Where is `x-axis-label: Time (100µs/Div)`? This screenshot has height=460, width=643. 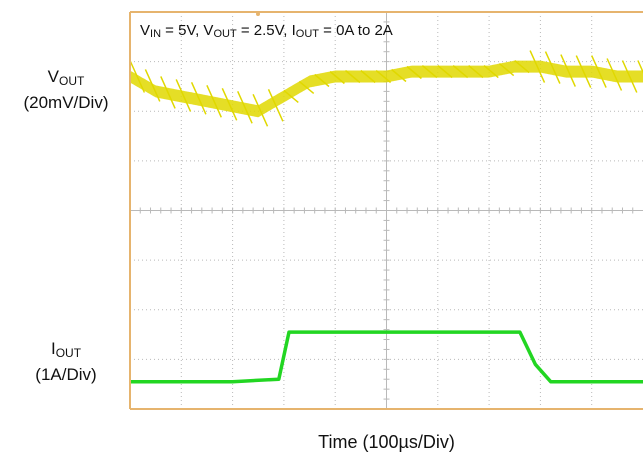
x-axis-label: Time (100µs/Div) is located at coordinates (386, 442).